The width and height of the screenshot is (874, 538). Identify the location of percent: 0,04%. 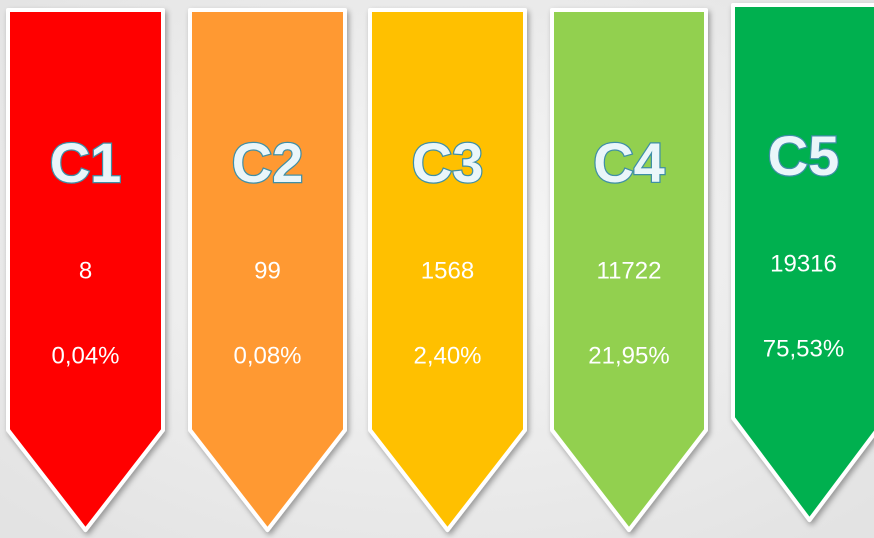
(85, 355).